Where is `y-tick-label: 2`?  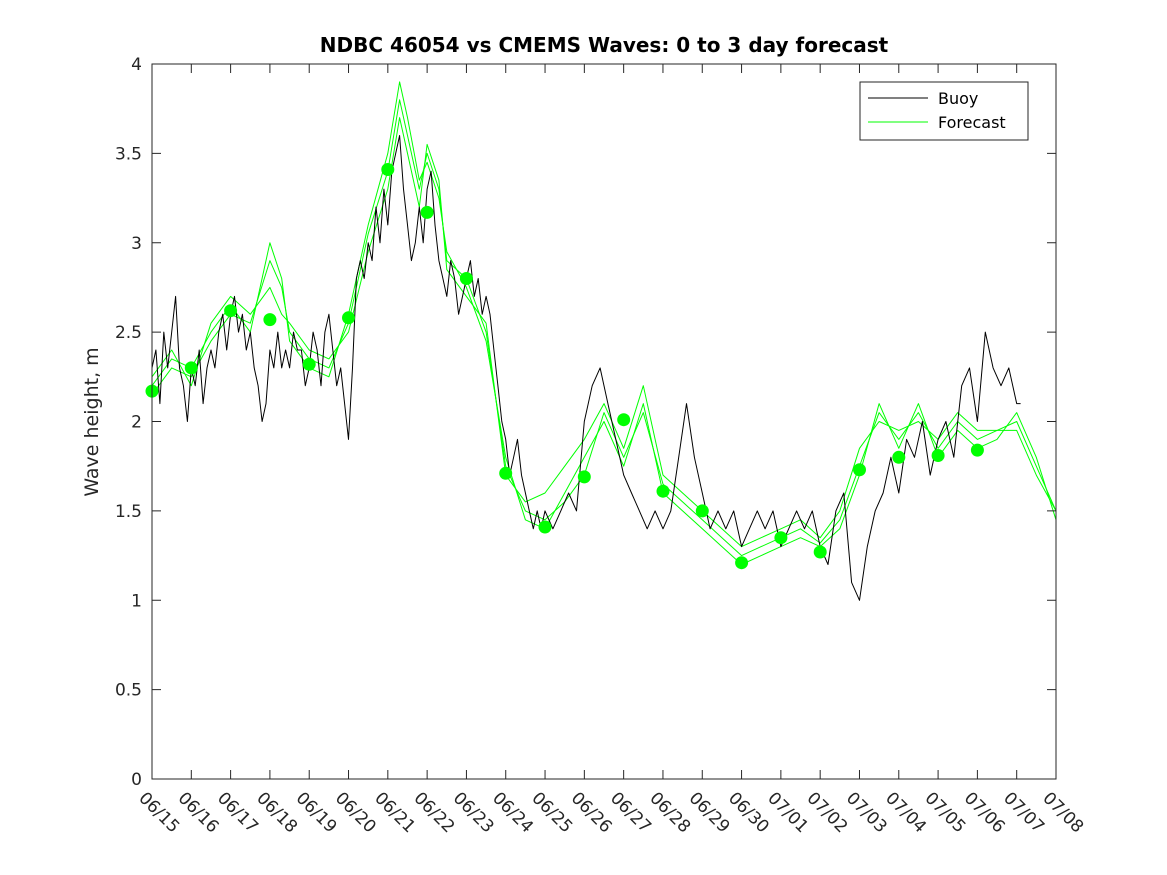 y-tick-label: 2 is located at coordinates (136, 423).